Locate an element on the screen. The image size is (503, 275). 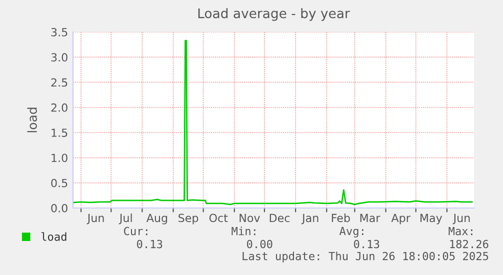
y-tick-label: 3.0 is located at coordinates (59, 57).